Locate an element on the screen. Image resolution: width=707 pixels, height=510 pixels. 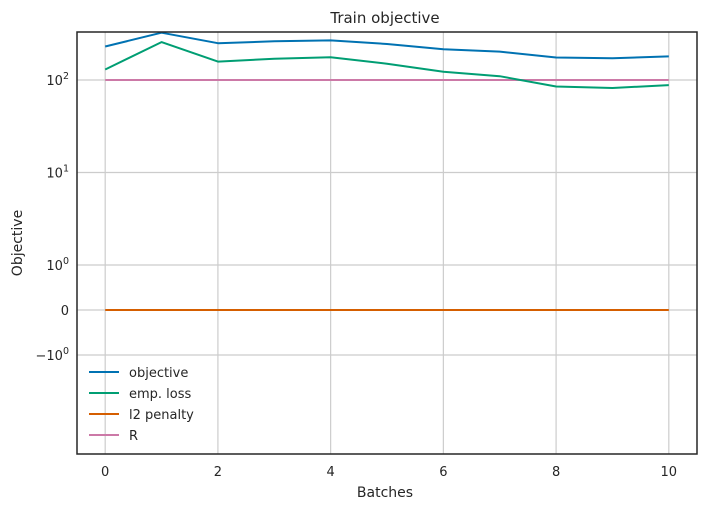
legend-label: emp. loss is located at coordinates (160, 394).